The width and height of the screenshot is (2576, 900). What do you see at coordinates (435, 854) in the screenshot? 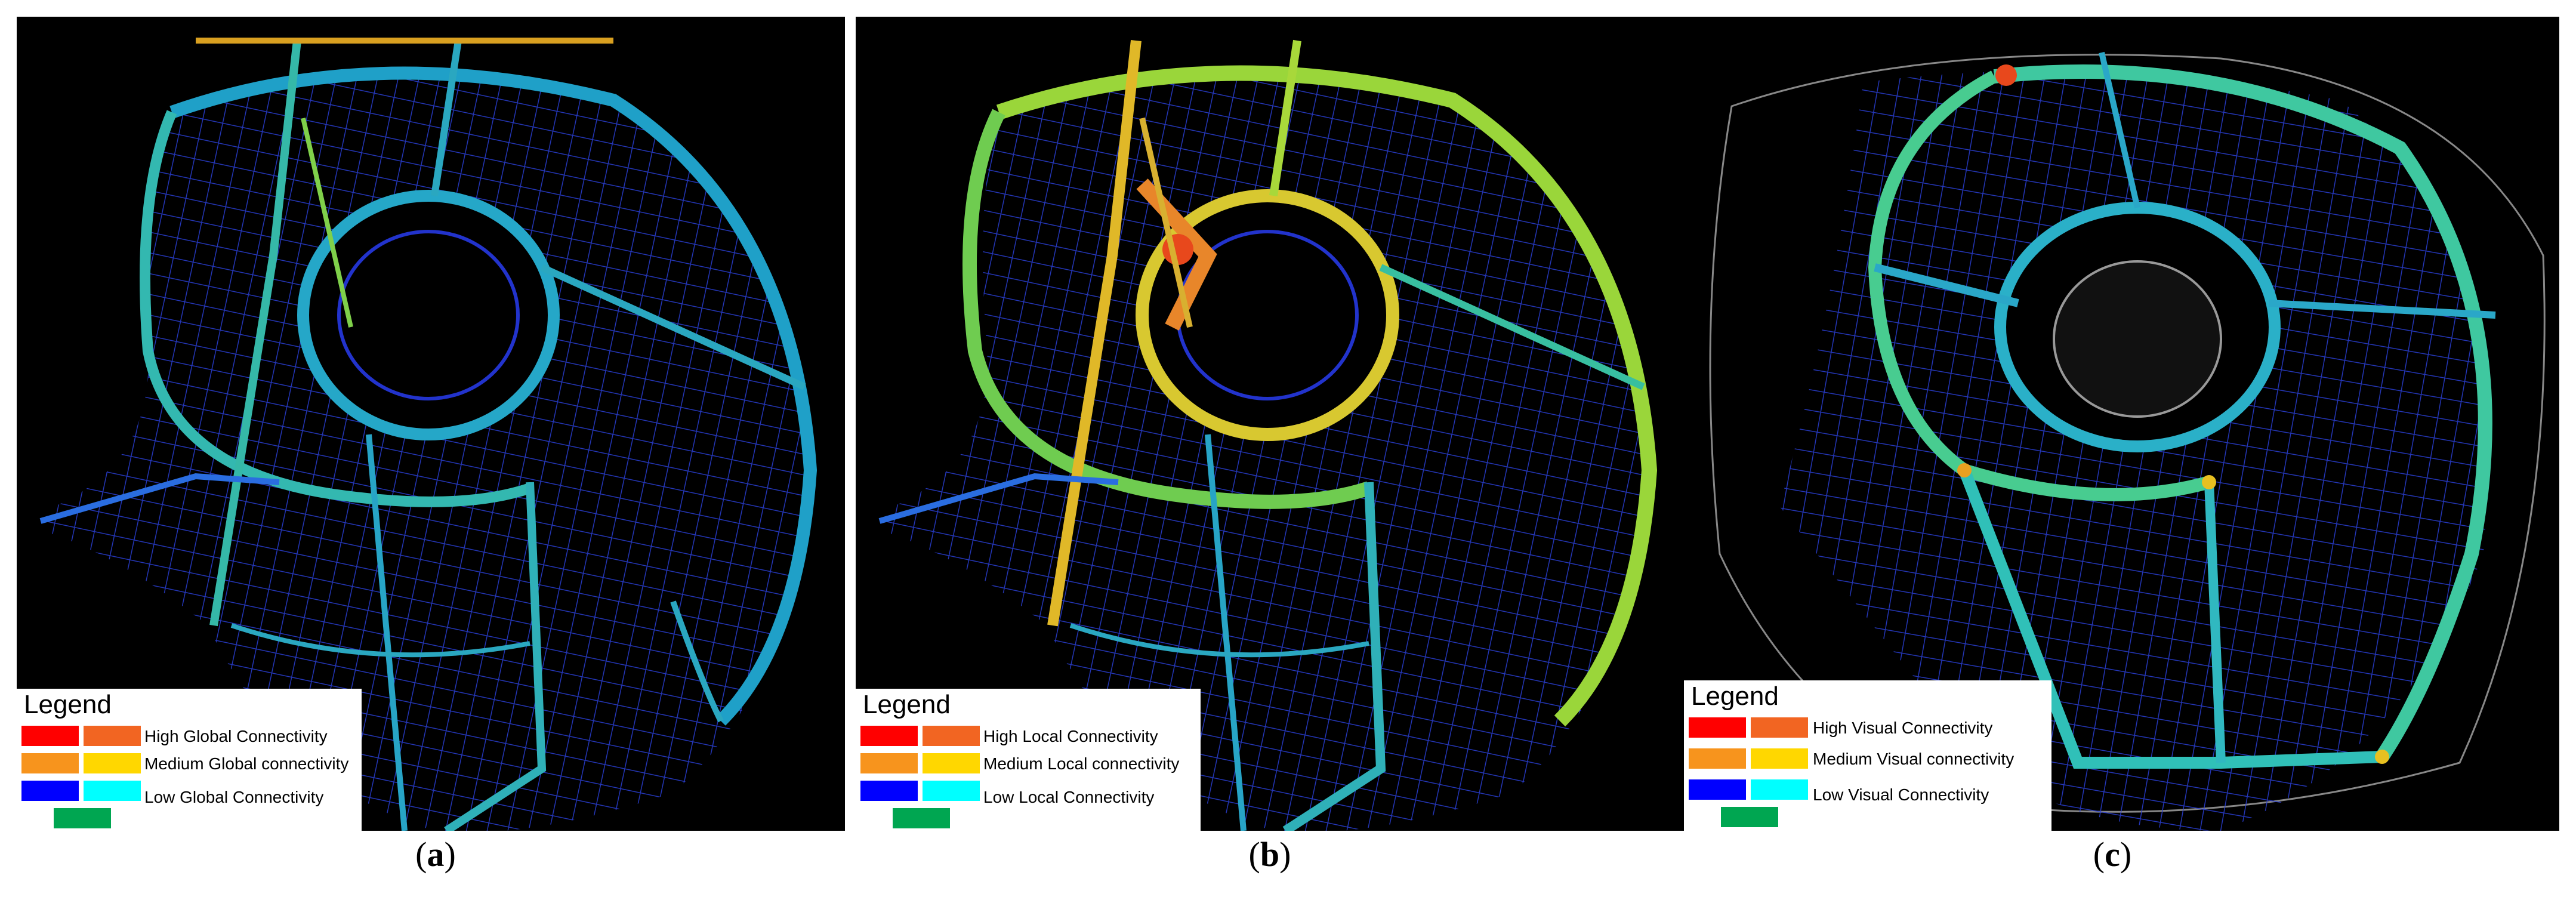
I see `caption-a: (a)` at bounding box center [435, 854].